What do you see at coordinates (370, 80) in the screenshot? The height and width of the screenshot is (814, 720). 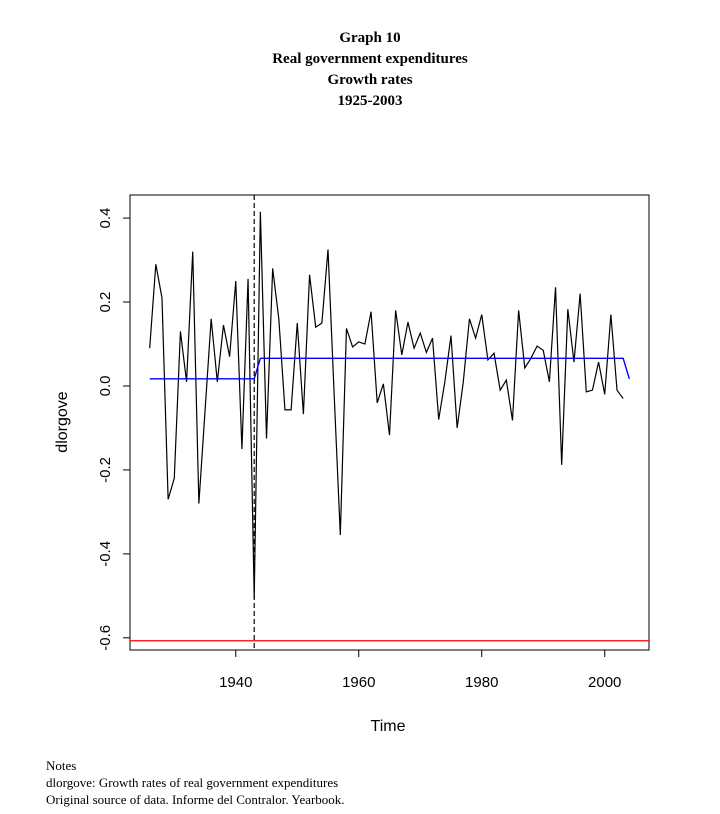 I see `title-line-3: Growth rates` at bounding box center [370, 80].